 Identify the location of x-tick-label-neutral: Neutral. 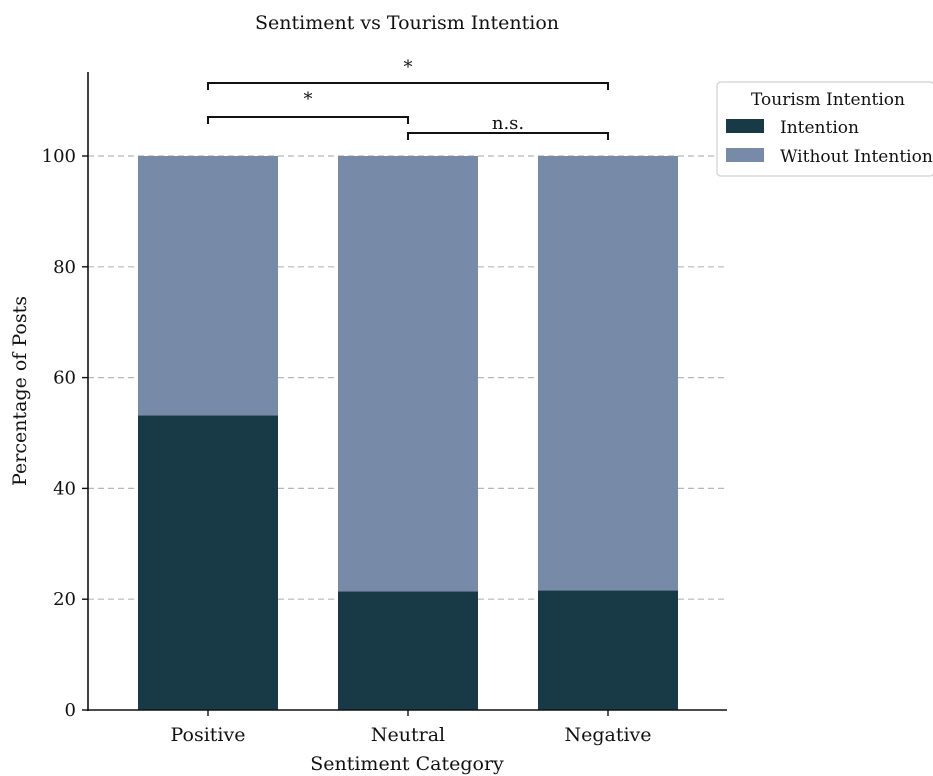
(408, 735).